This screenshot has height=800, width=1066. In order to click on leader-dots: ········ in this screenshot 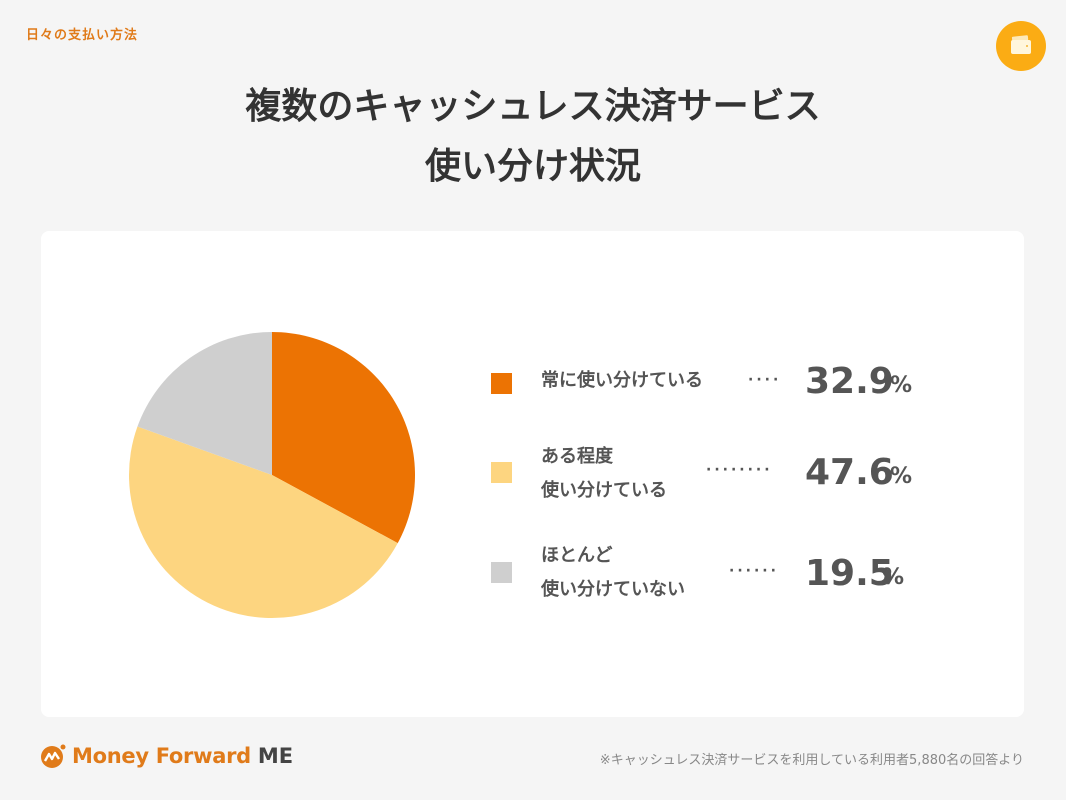, I will do `click(739, 470)`.